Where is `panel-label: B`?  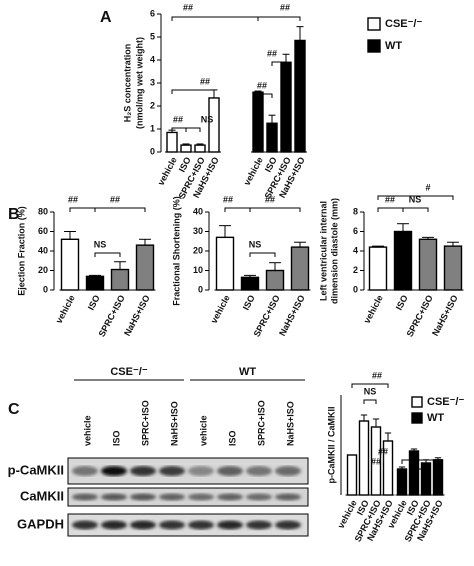 panel-label: B is located at coordinates (14, 214).